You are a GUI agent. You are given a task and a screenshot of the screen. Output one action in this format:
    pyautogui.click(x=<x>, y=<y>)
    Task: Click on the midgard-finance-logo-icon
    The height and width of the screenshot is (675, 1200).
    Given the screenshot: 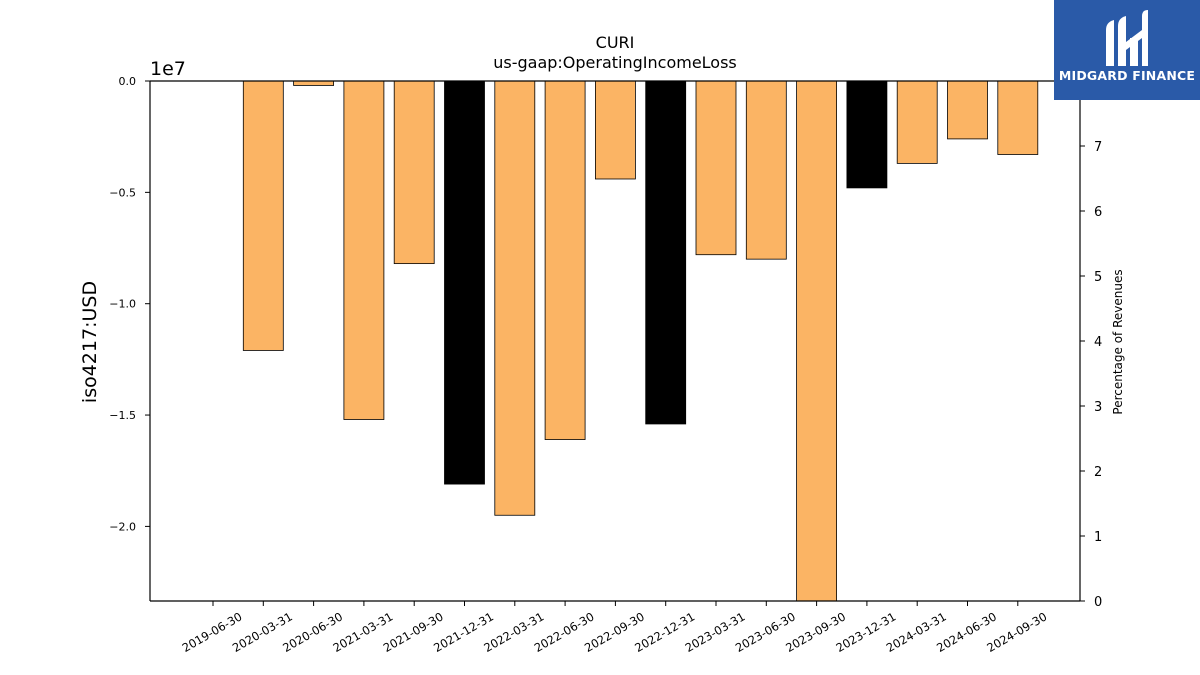 What is the action you would take?
    pyautogui.click(x=1127, y=38)
    